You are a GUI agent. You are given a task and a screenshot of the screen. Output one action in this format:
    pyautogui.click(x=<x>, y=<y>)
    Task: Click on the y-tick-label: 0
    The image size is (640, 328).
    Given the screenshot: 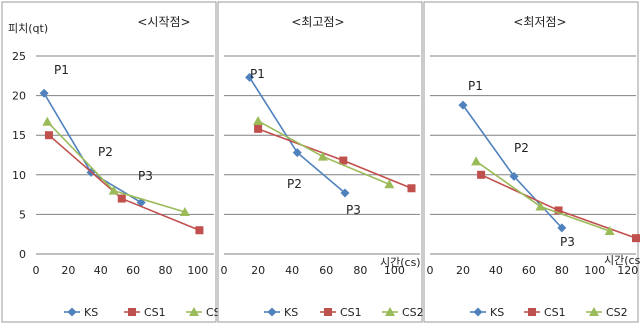 What is the action you would take?
    pyautogui.click(x=22, y=254)
    